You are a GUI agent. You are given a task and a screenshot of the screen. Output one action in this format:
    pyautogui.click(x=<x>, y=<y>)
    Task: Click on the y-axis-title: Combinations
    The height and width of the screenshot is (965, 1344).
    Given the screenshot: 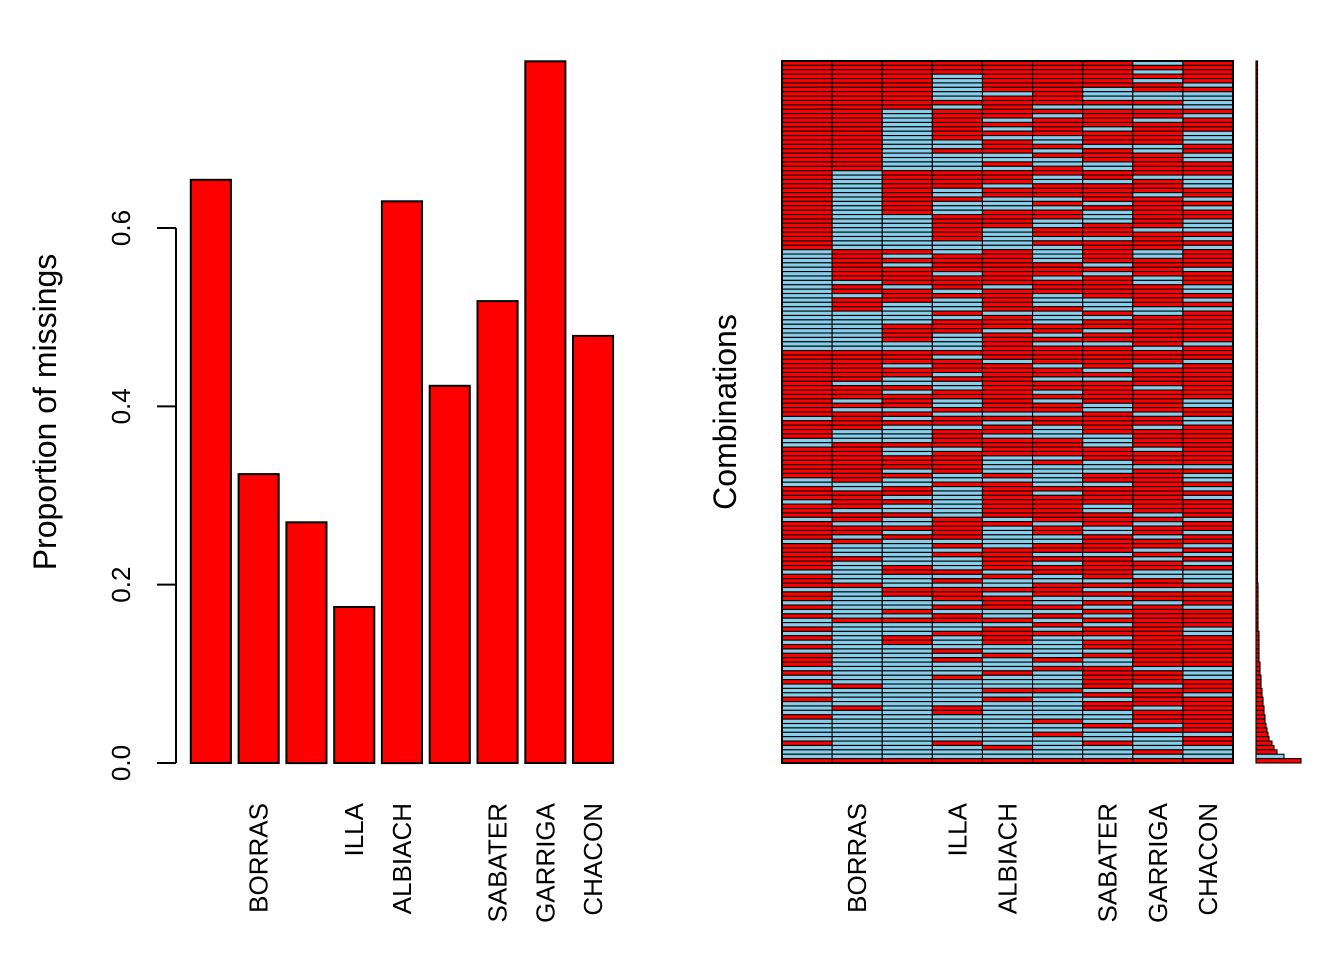 What is the action you would take?
    pyautogui.click(x=725, y=412)
    